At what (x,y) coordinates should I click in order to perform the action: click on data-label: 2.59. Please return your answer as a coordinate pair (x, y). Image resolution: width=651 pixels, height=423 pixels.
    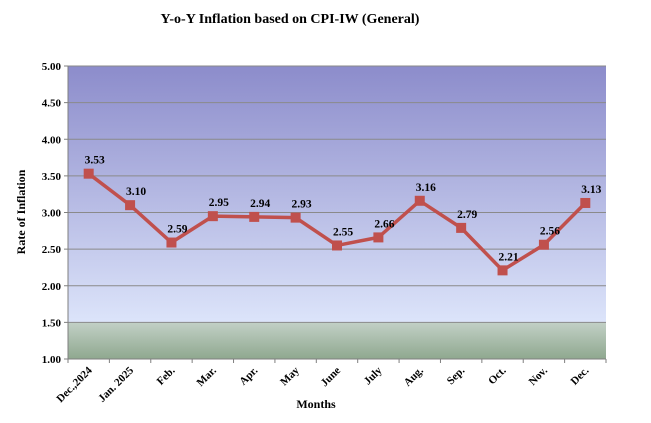
    Looking at the image, I should click on (177, 230).